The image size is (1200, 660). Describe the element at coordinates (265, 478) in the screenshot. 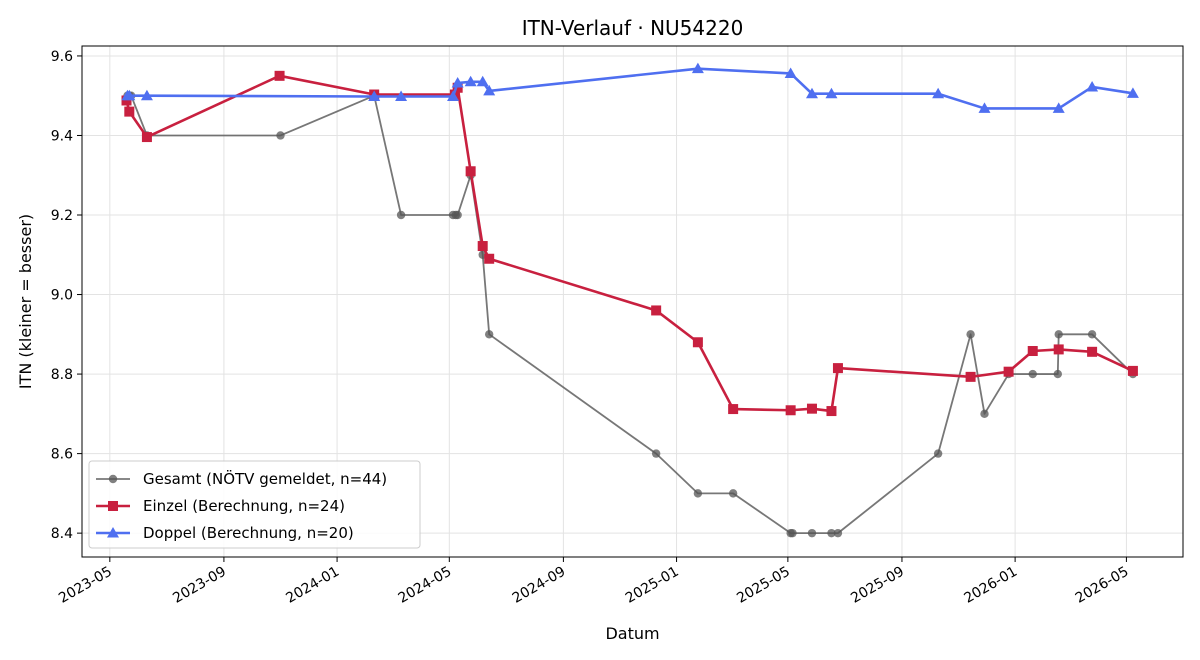

I see `legend-label-gesamt: Gesamt (NÖTV gemeldet, n=44)` at that location.